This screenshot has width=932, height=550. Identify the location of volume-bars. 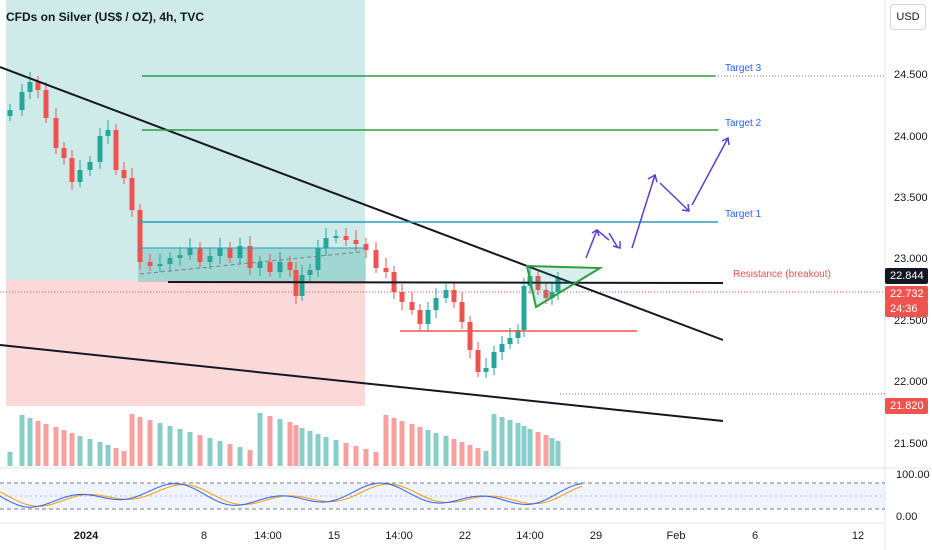
(284, 439).